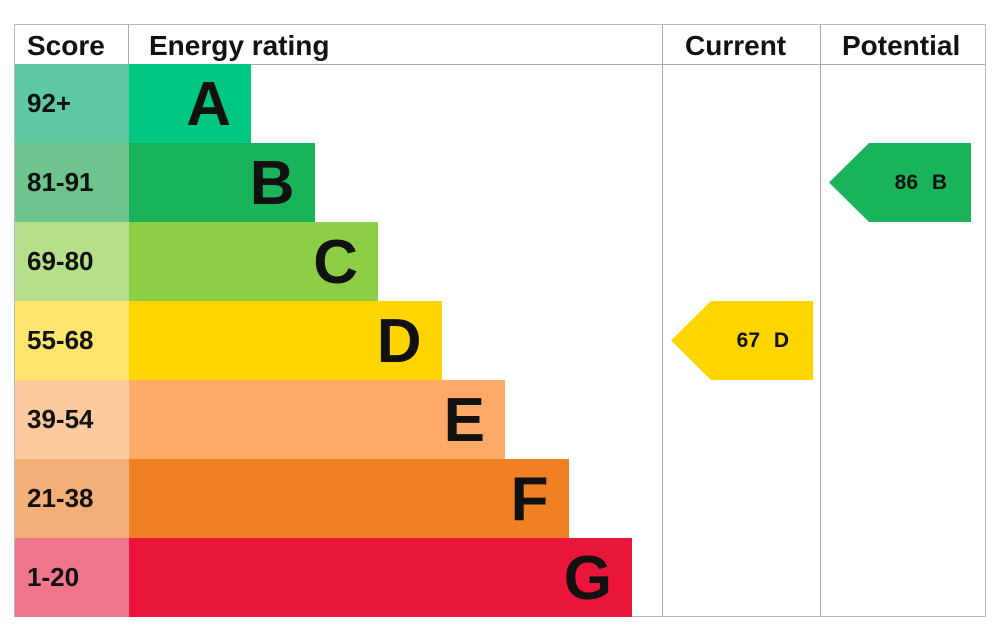 Image resolution: width=1000 pixels, height=644 pixels. I want to click on score-range-b: 81-91, so click(72, 182).